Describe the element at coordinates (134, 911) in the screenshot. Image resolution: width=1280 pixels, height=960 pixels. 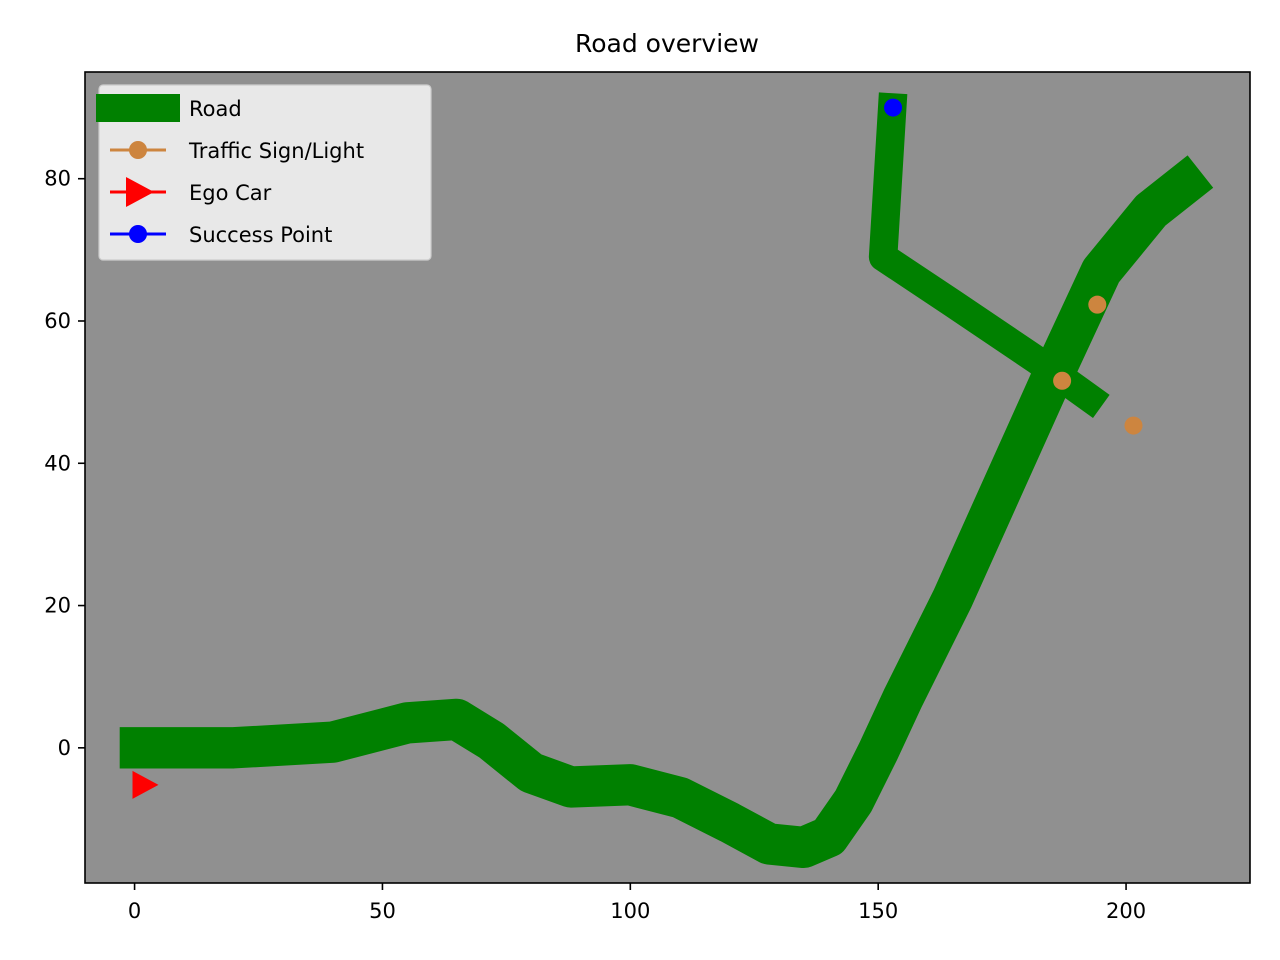
I see `x-tick-label: 0` at that location.